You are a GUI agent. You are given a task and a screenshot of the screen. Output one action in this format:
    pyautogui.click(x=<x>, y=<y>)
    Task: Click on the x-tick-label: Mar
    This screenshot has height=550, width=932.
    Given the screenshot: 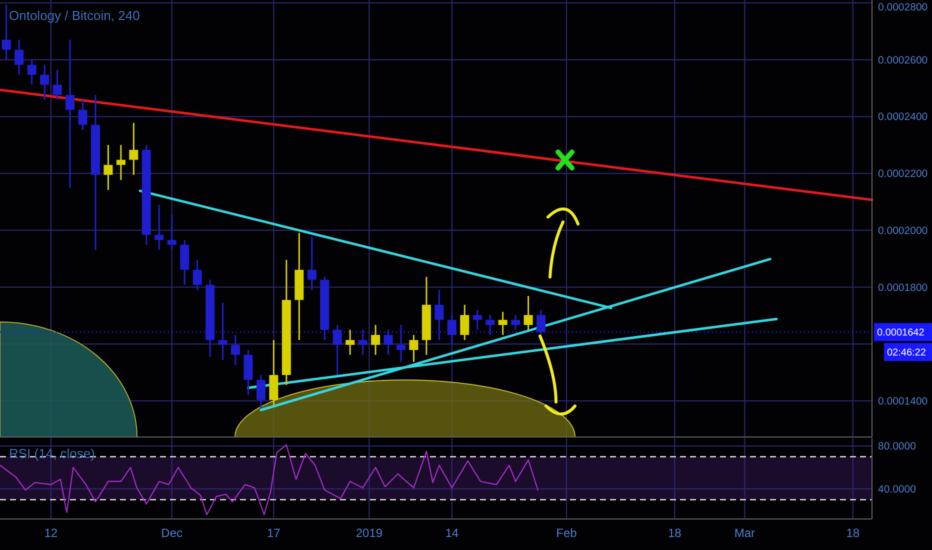 What is the action you would take?
    pyautogui.click(x=745, y=533)
    